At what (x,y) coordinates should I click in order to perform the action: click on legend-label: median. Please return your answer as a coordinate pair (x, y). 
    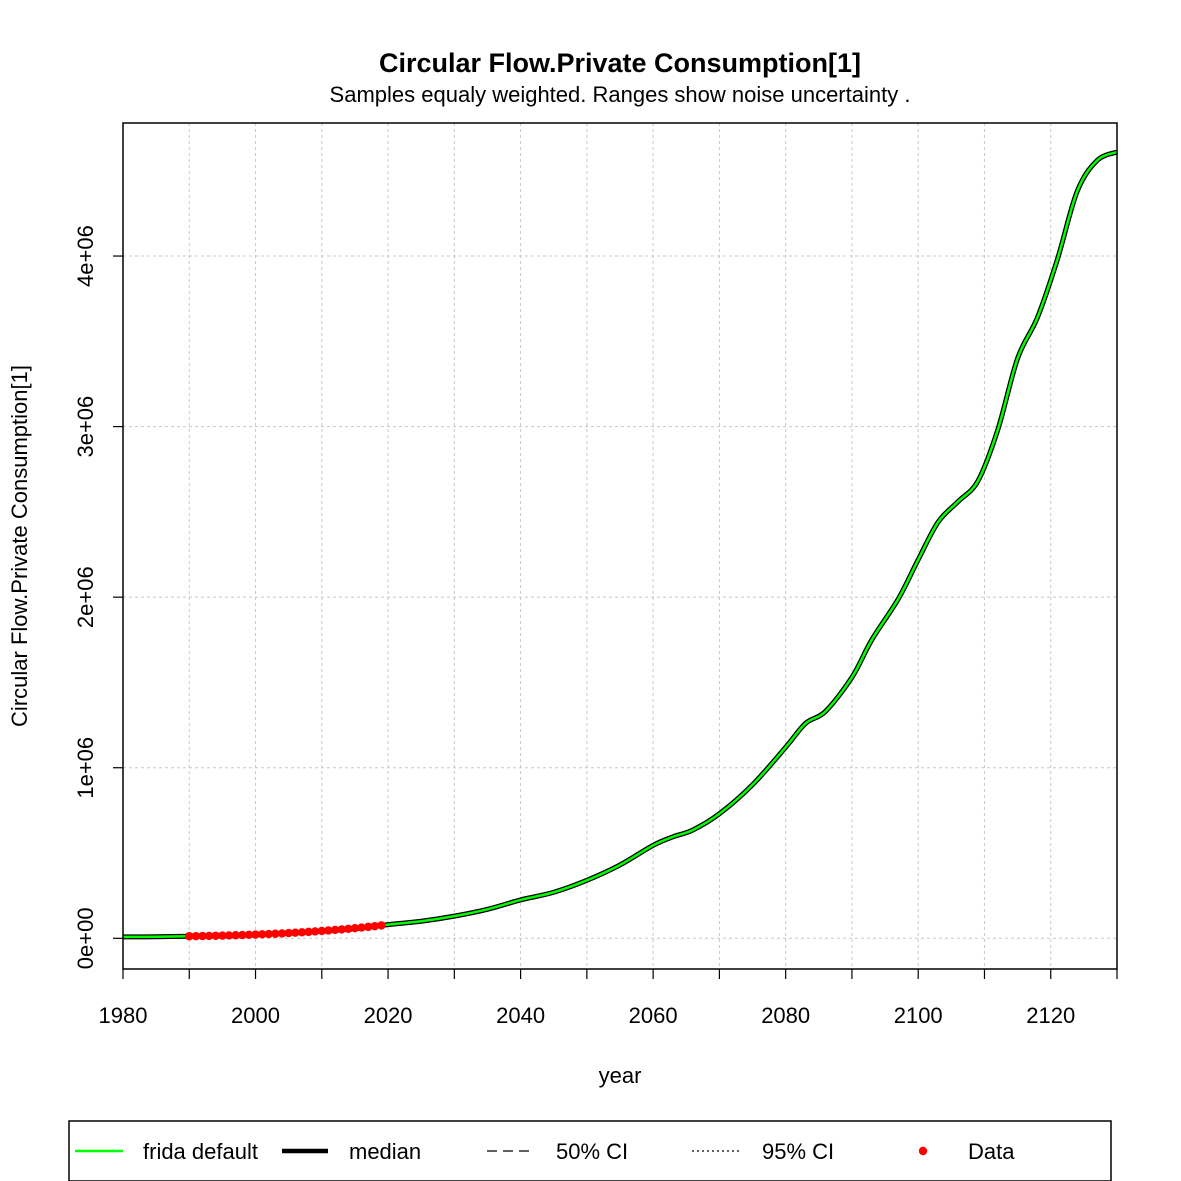
    Looking at the image, I should click on (385, 1151).